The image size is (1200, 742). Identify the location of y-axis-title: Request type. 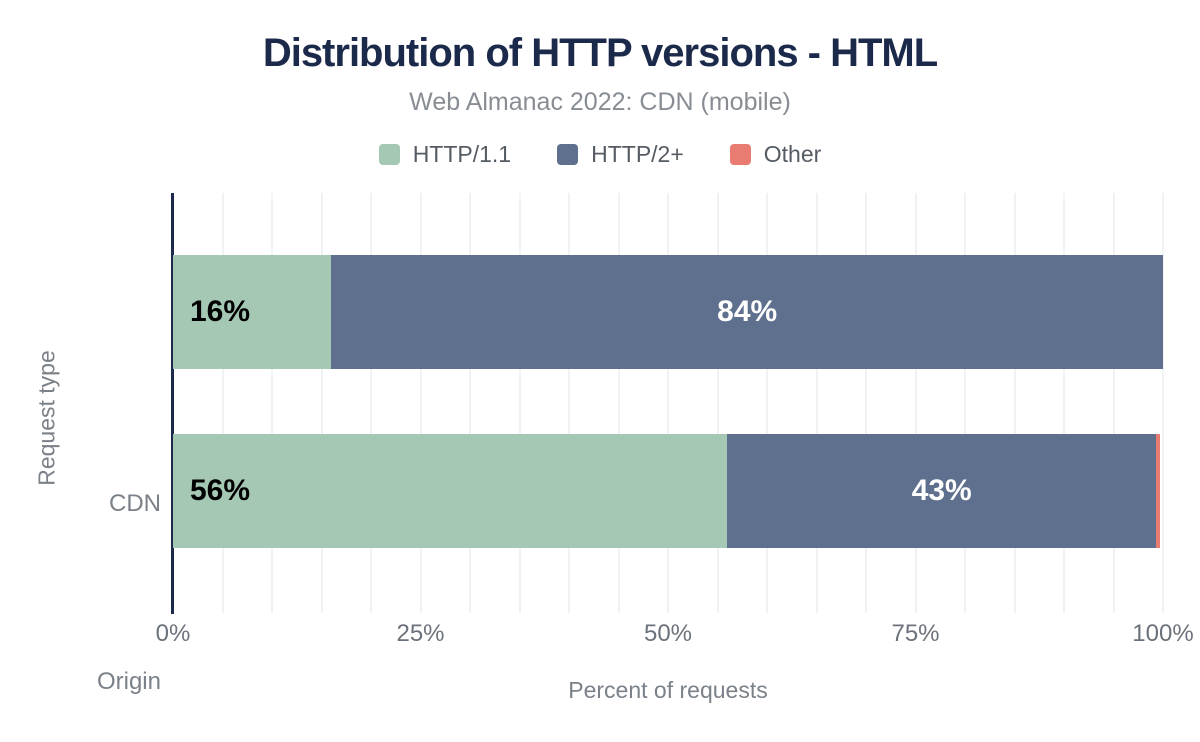
(46, 418).